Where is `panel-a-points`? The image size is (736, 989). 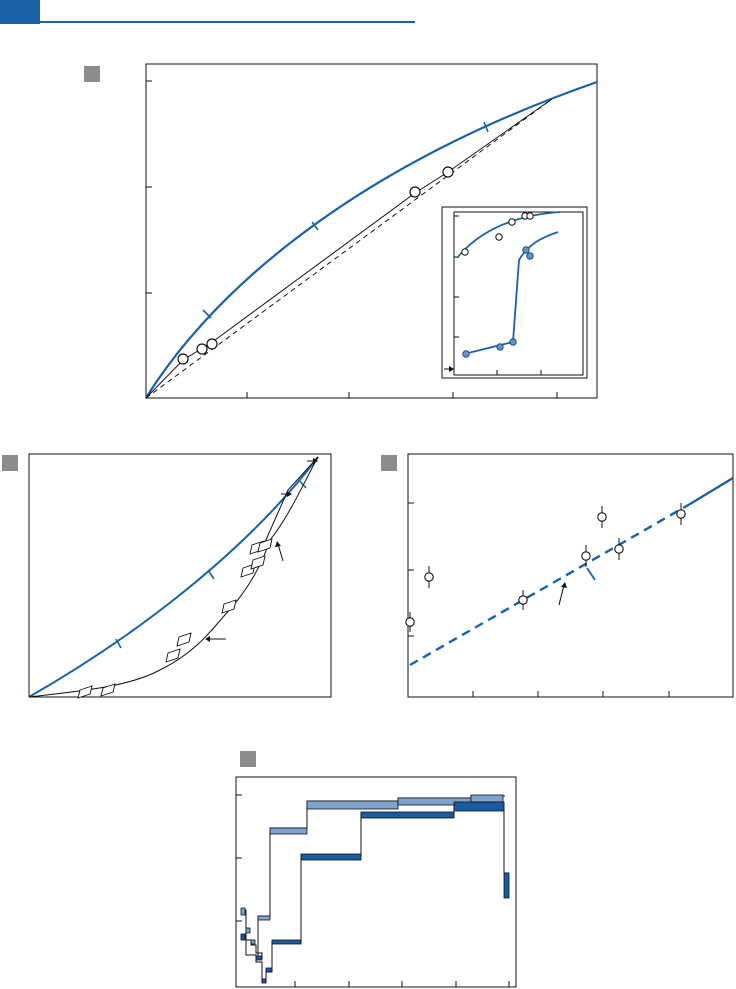 panel-a-points is located at coordinates (315, 265).